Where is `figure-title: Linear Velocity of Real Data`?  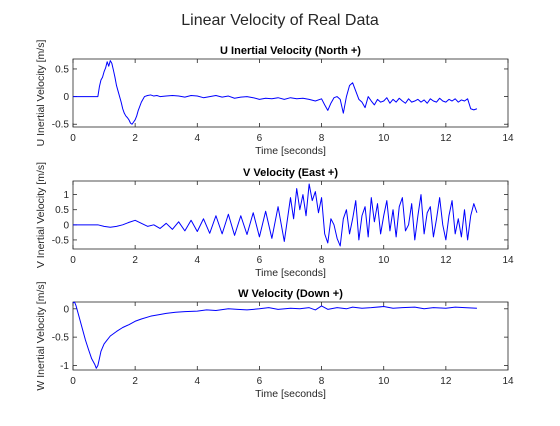 figure-title: Linear Velocity of Real Data is located at coordinates (280, 20).